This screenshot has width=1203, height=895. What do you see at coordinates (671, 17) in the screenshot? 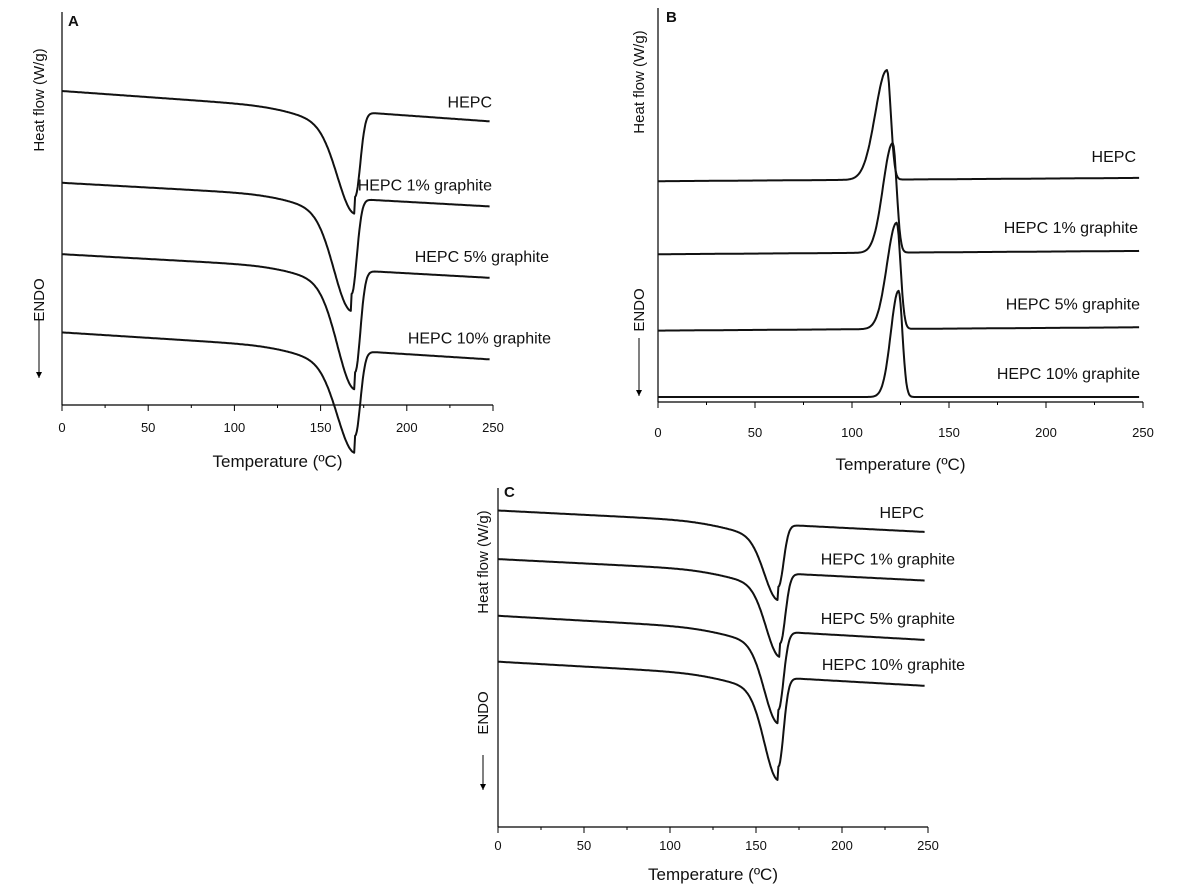
I see `panel-letter: B` at bounding box center [671, 17].